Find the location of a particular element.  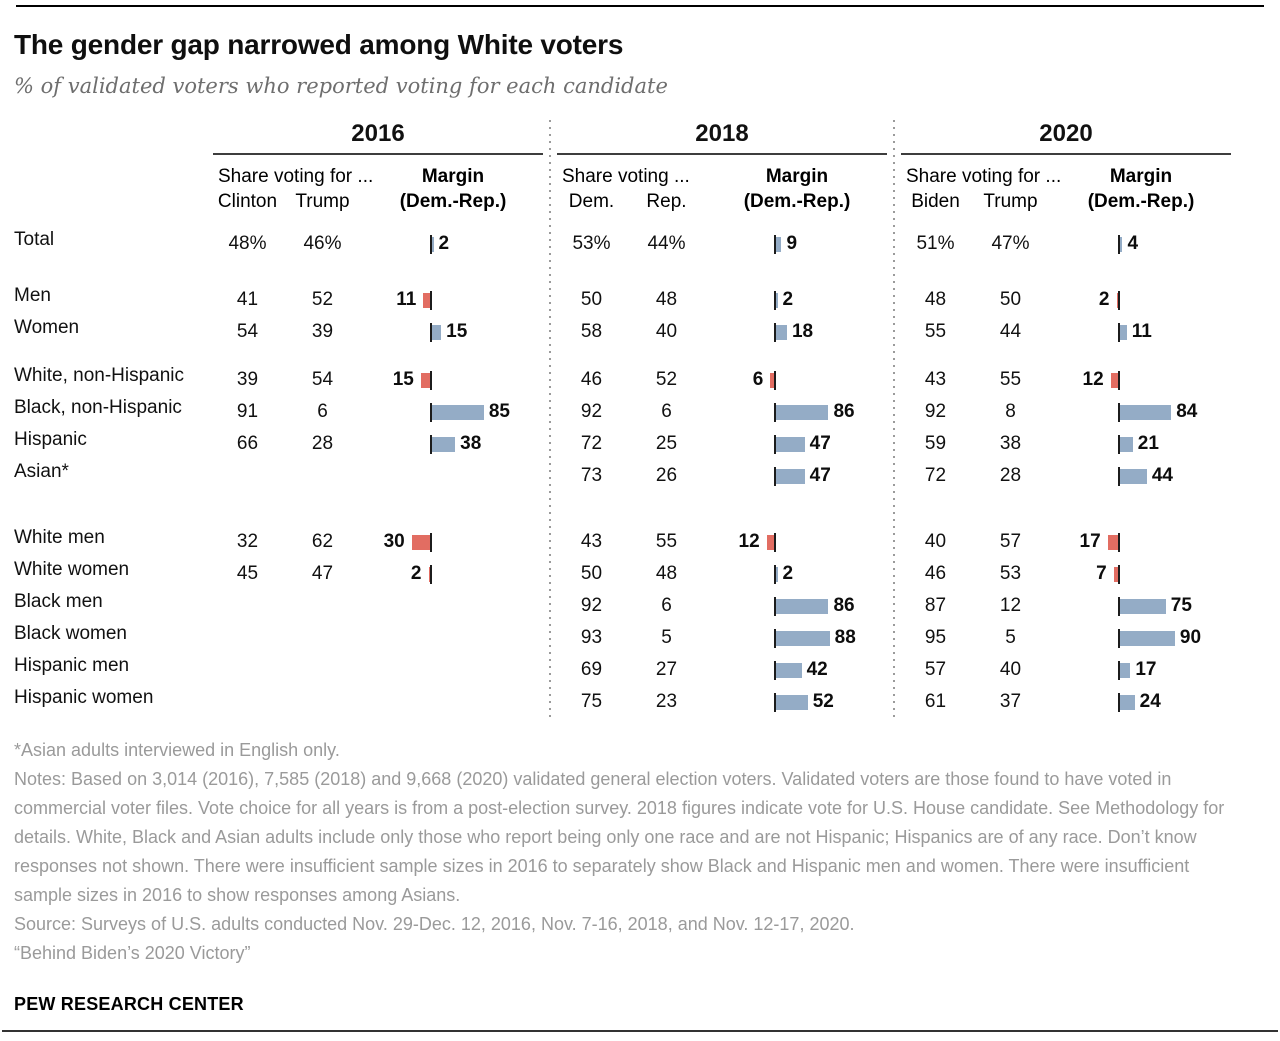

margin-cell: 24 is located at coordinates (1141, 702).